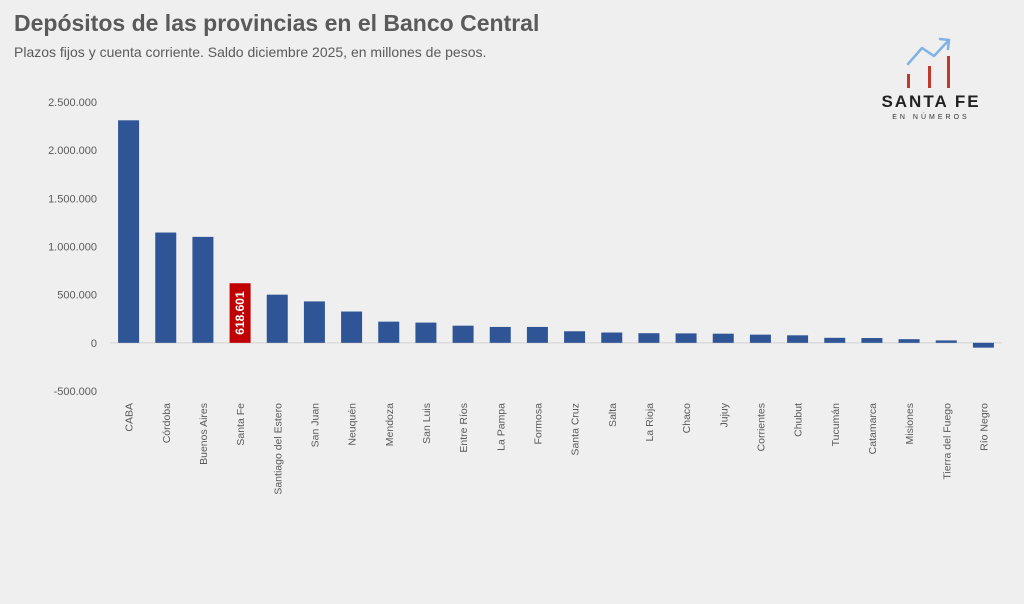  What do you see at coordinates (613, 415) in the screenshot?
I see `x-tick-label: Salta` at bounding box center [613, 415].